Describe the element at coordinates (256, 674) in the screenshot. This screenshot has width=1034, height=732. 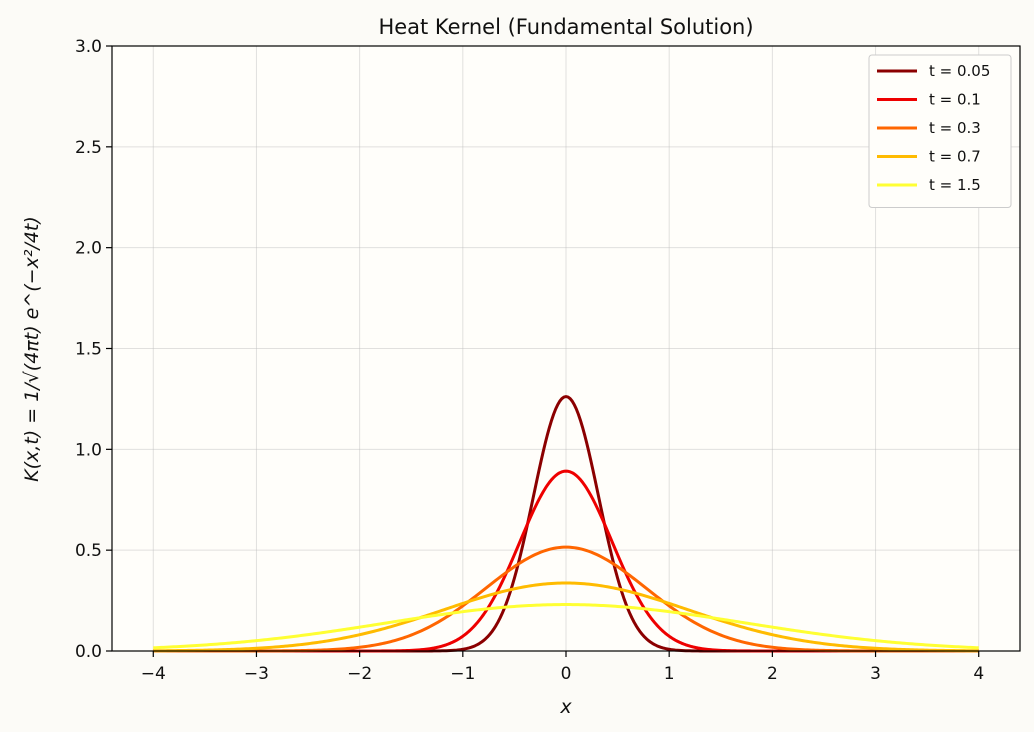
I see `x-tick-label: −3` at that location.